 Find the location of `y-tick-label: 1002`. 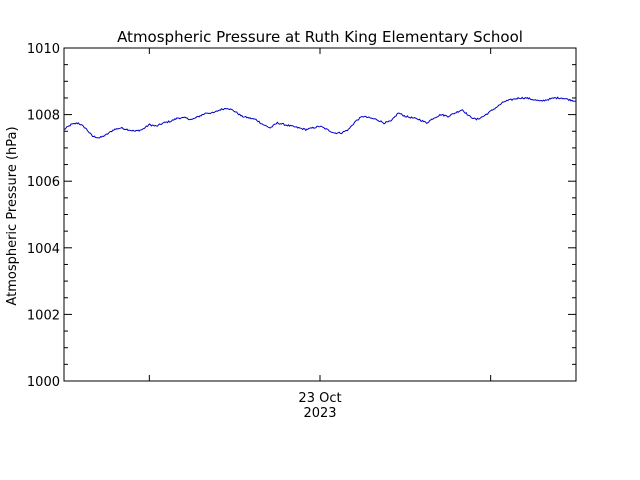

y-tick-label: 1002 is located at coordinates (43, 315).